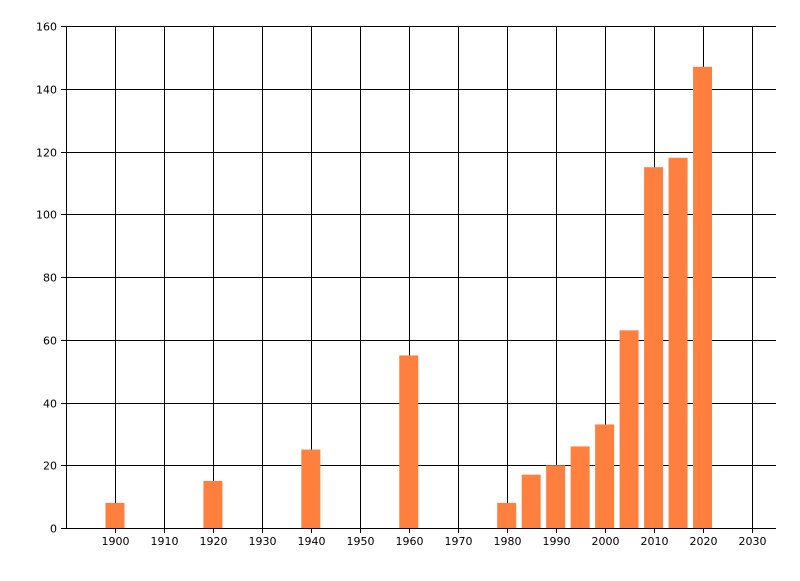 The height and width of the screenshot is (581, 800). Describe the element at coordinates (165, 541) in the screenshot. I see `x-tick-label: 1910` at that location.